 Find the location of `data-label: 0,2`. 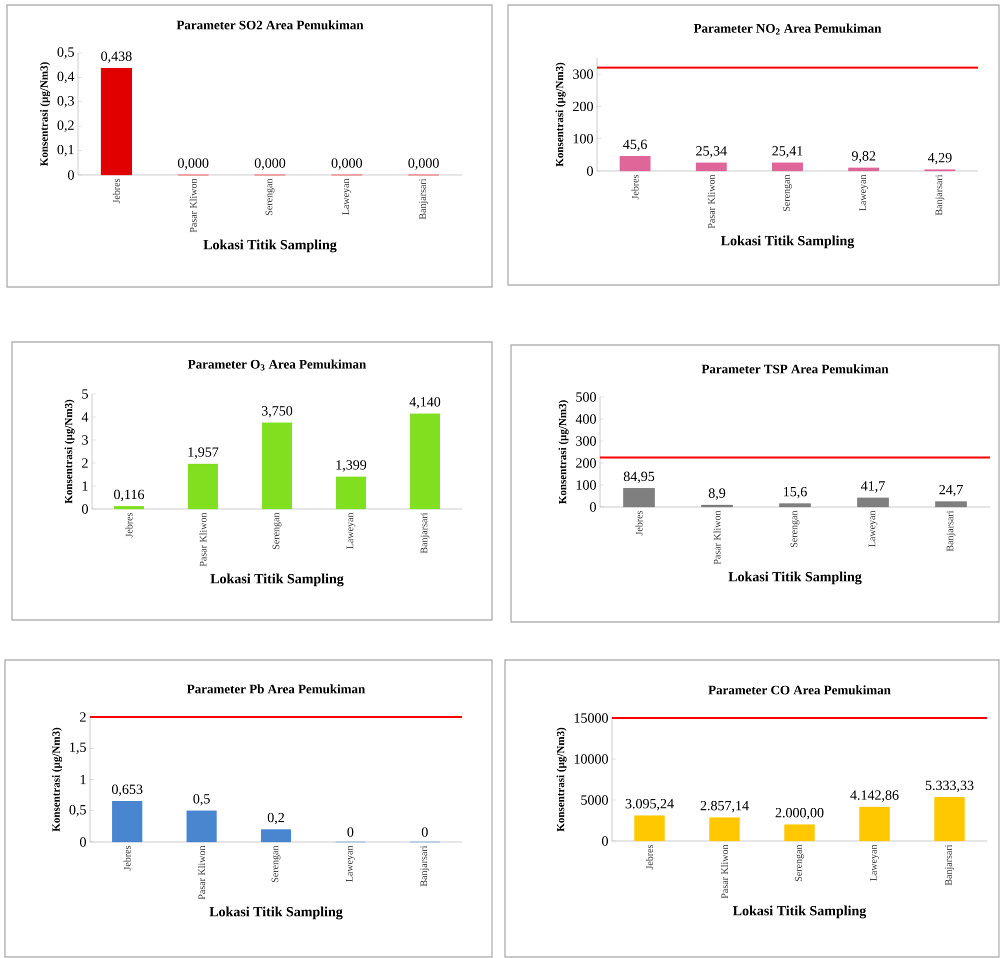

data-label: 0,2 is located at coordinates (276, 818).